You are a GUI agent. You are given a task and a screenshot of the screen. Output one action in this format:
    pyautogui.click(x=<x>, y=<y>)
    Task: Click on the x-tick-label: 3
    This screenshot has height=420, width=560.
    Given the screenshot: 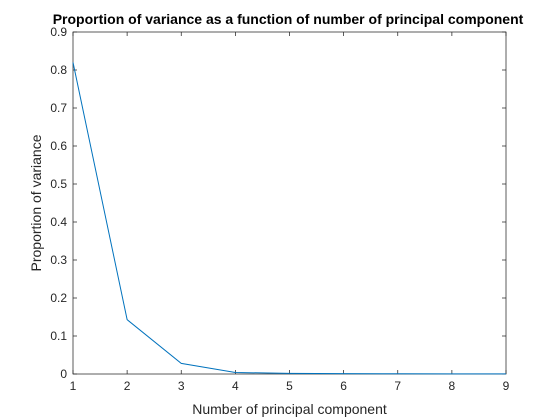 What is the action you would take?
    pyautogui.click(x=181, y=386)
    